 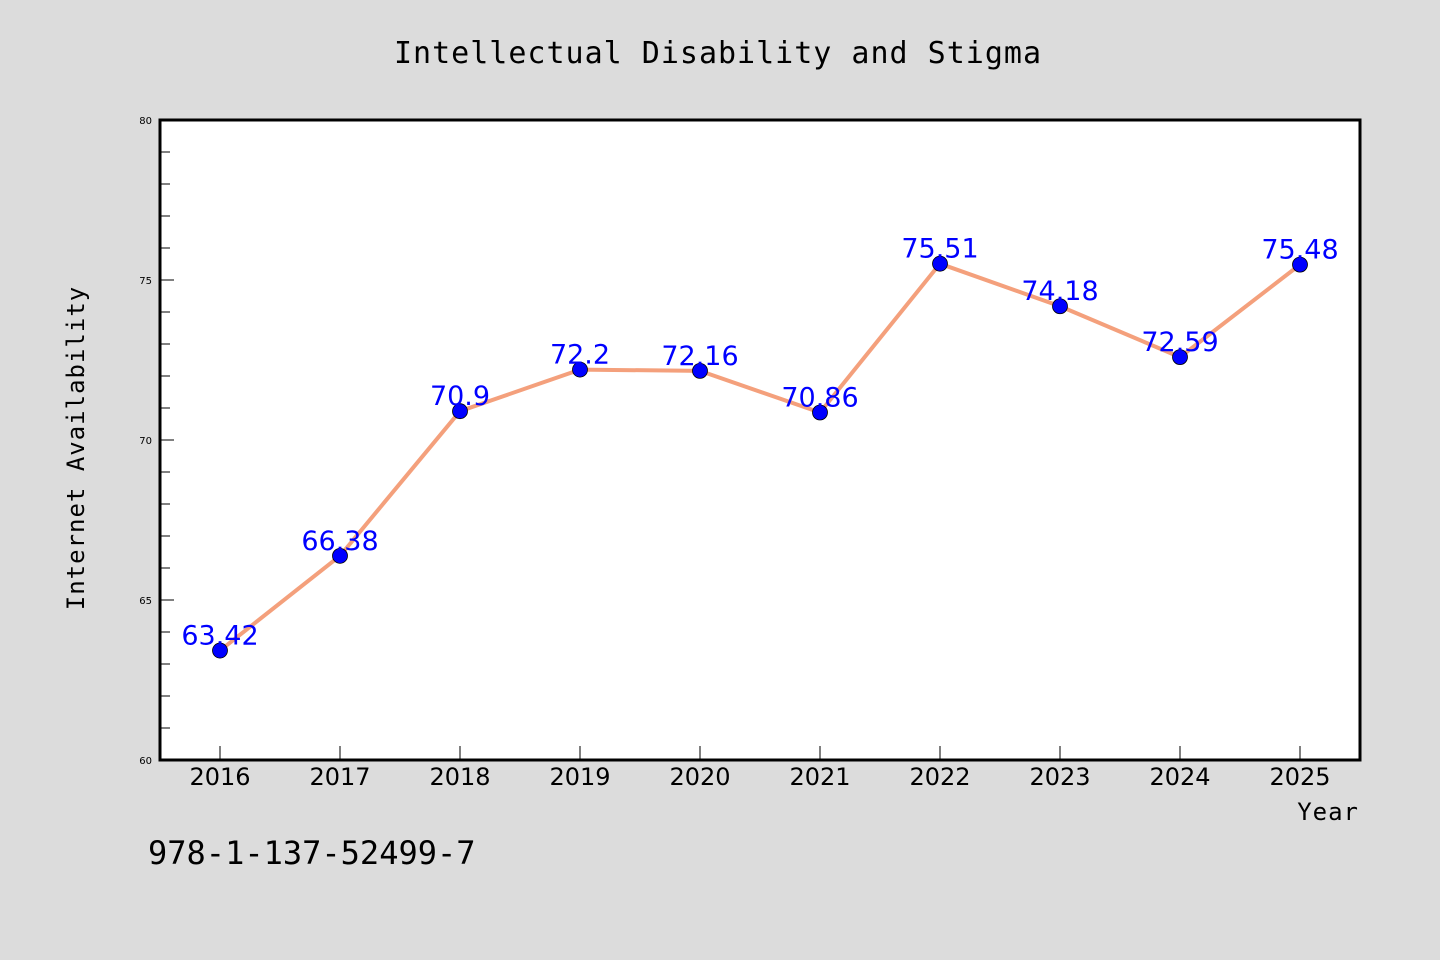 What do you see at coordinates (219, 636) in the screenshot?
I see `data-point-label: 63.42` at bounding box center [219, 636].